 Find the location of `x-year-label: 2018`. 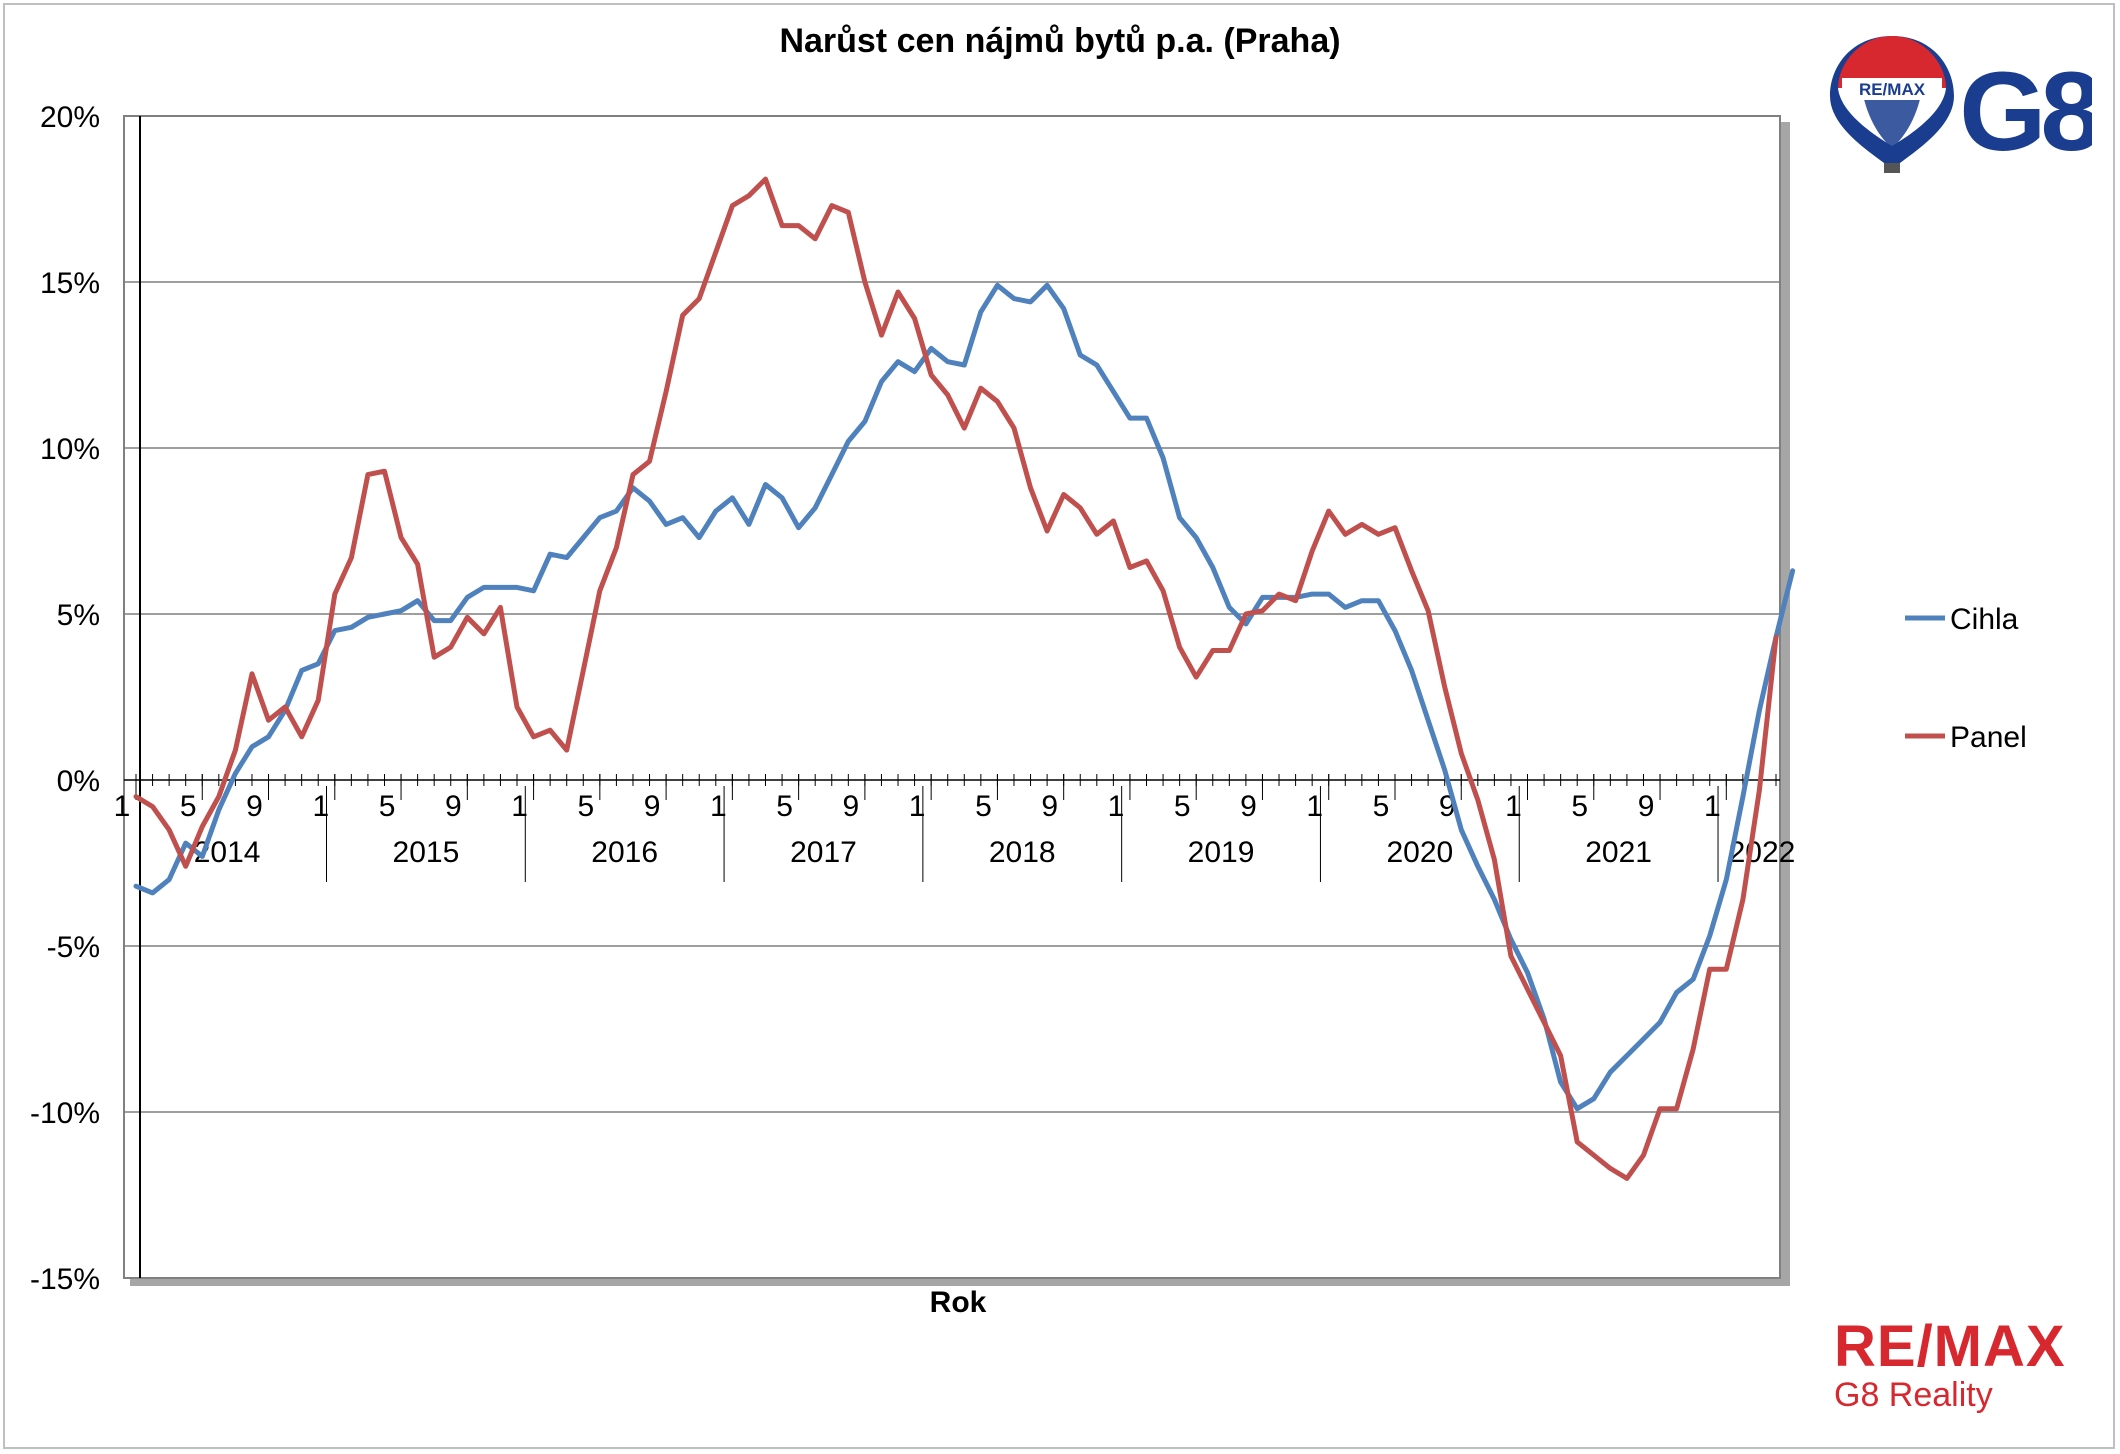

x-year-label: 2018 is located at coordinates (1022, 852).